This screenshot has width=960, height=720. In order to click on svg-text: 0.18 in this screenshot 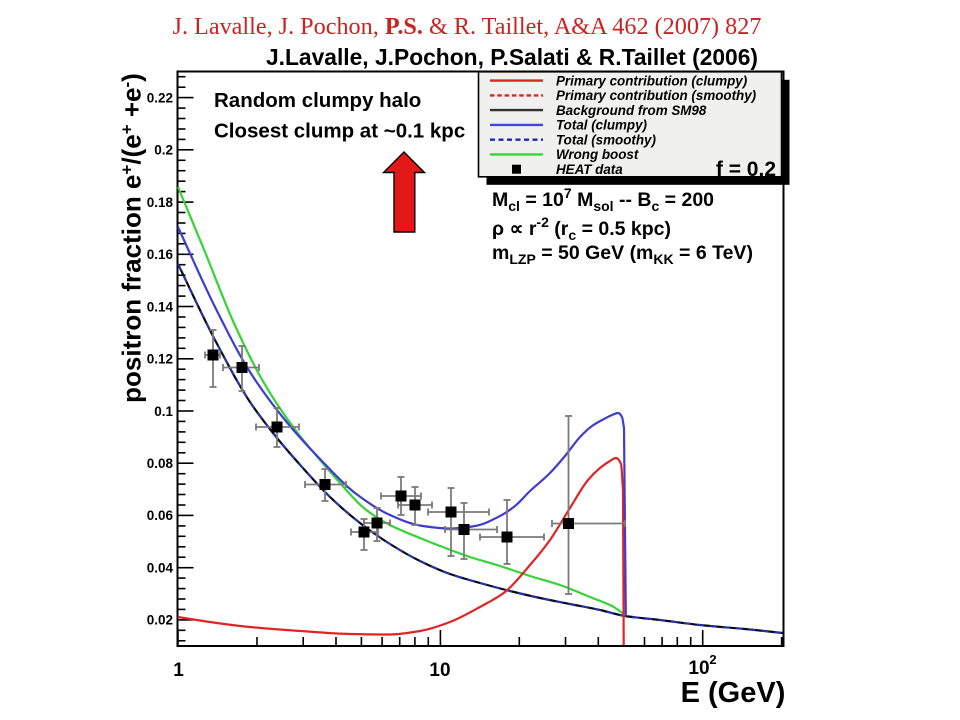, I will do `click(160, 202)`.